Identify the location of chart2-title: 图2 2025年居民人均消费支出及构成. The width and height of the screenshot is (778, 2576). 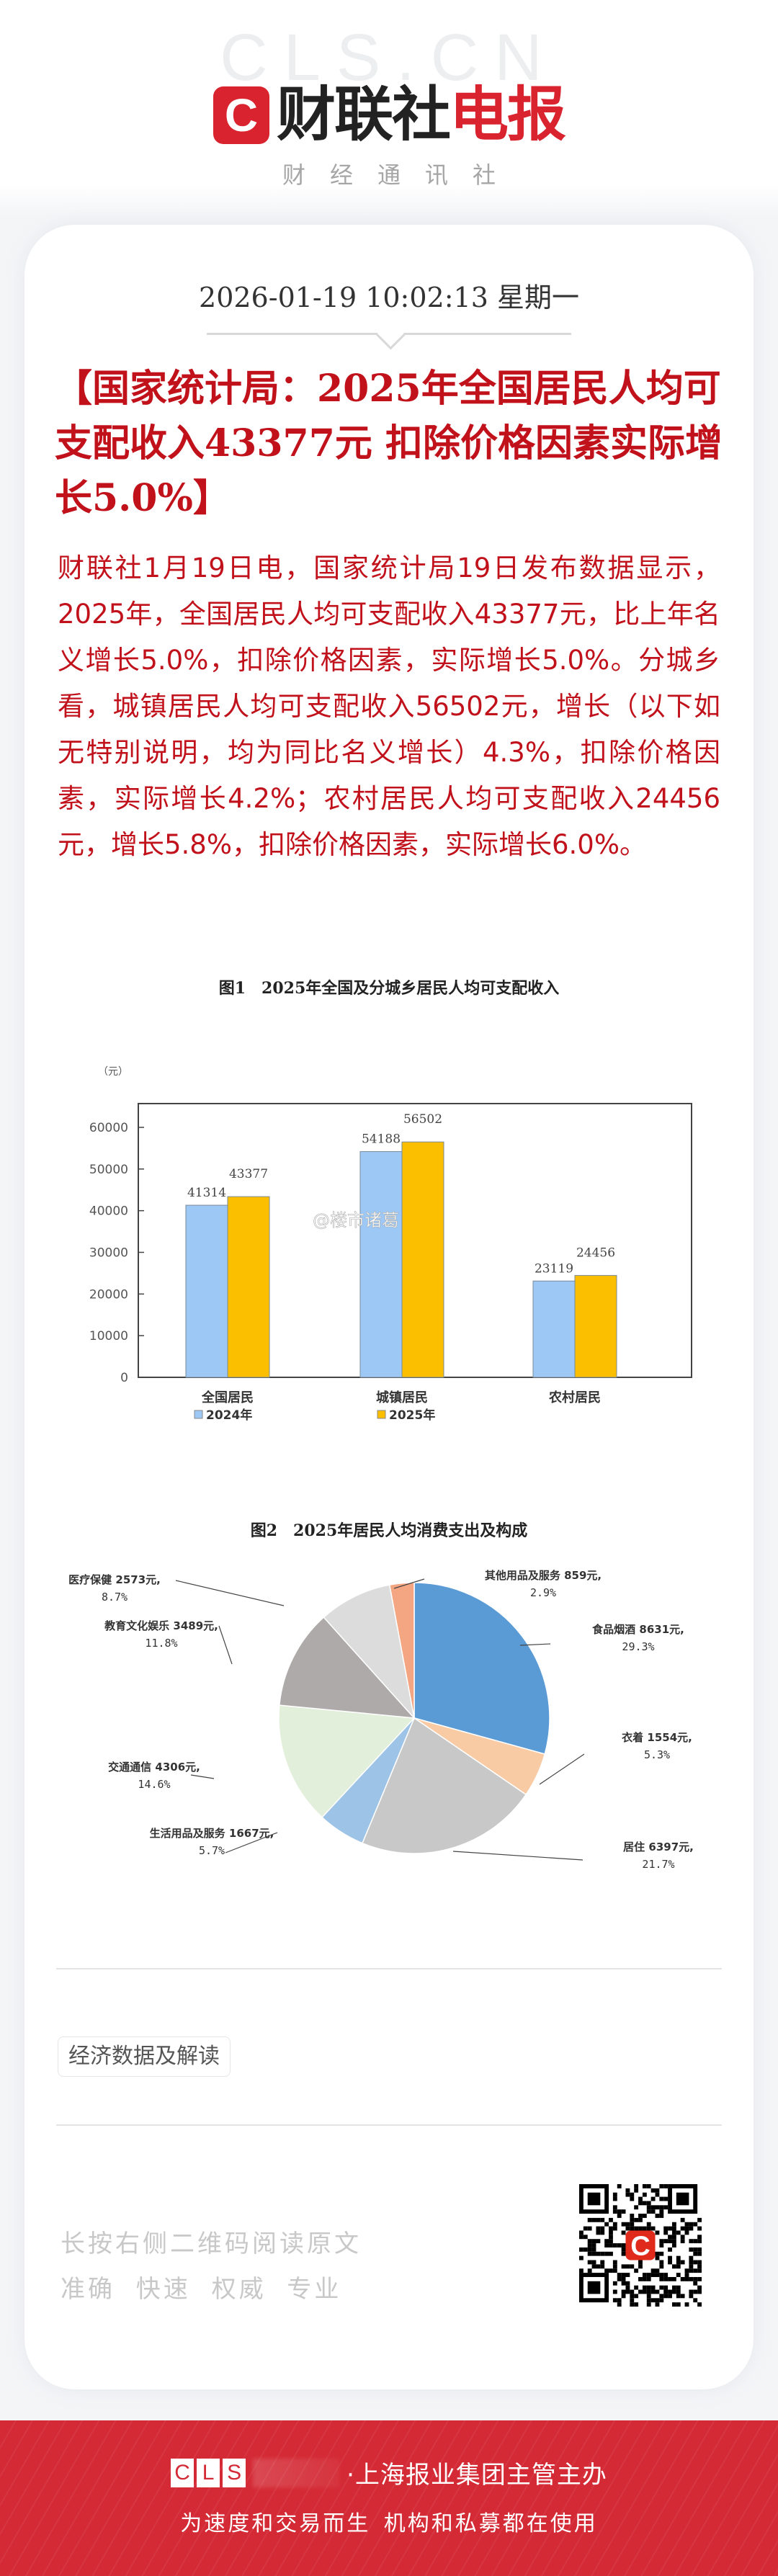
(389, 1530).